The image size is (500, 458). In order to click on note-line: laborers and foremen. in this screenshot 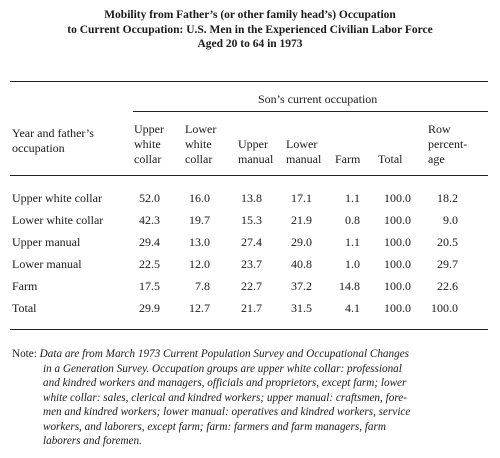, I will do `click(92, 441)`.